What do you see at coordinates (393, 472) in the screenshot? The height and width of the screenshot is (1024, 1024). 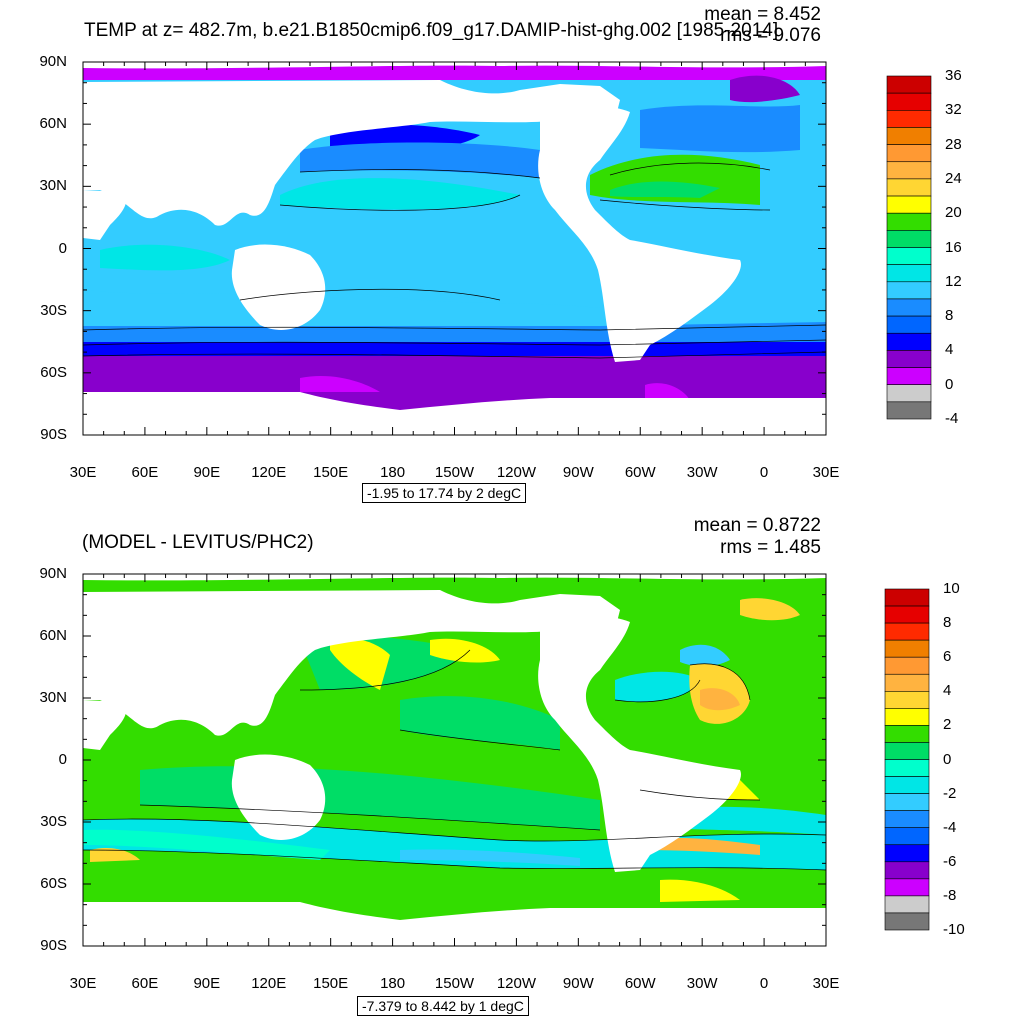 I see `panel1-lon-label: 180` at bounding box center [393, 472].